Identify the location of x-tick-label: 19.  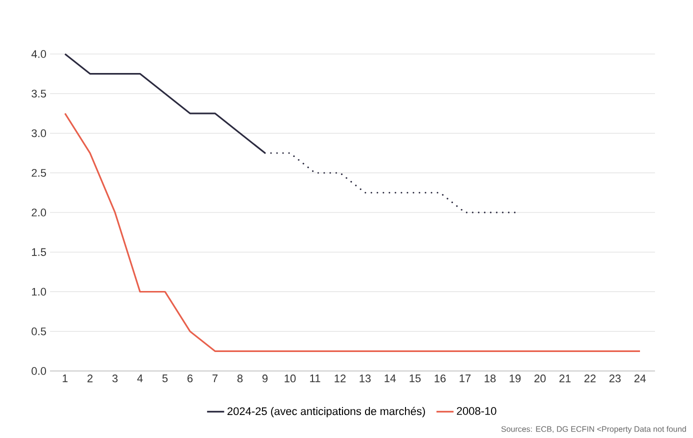
(515, 378).